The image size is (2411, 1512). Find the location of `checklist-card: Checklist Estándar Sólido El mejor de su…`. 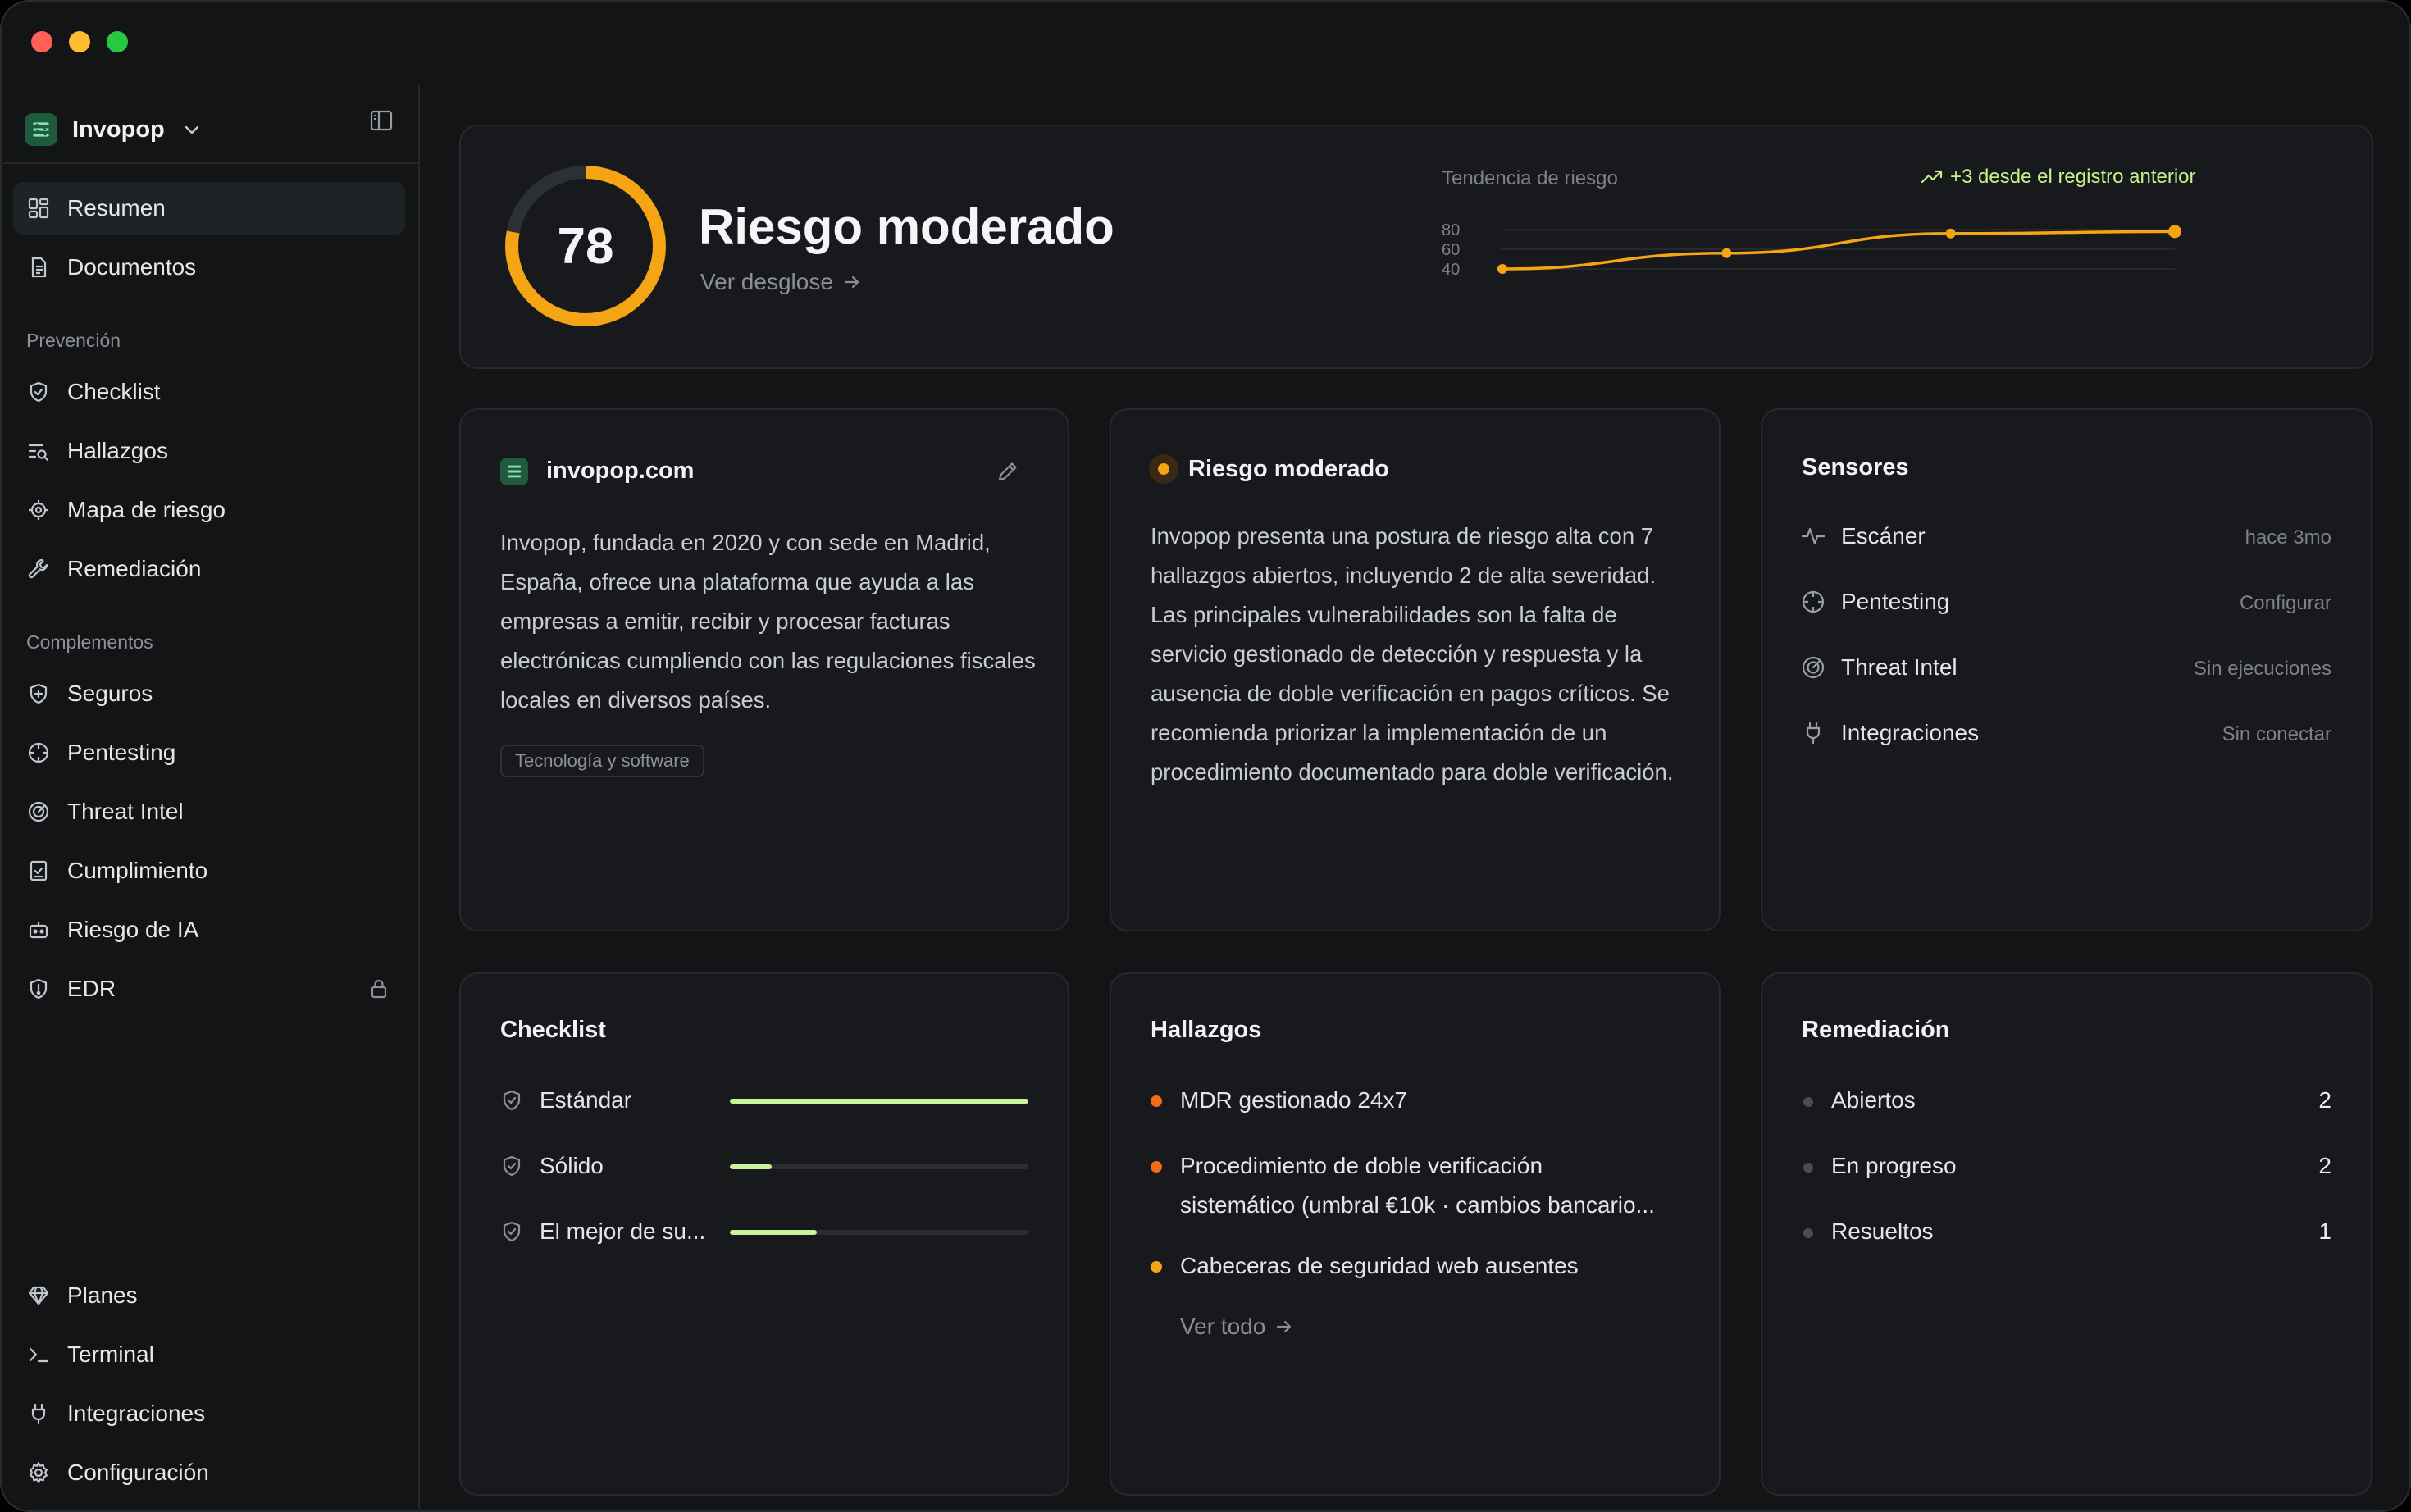

checklist-card: Checklist Estándar Sólido El mejor de su… is located at coordinates (764, 1234).